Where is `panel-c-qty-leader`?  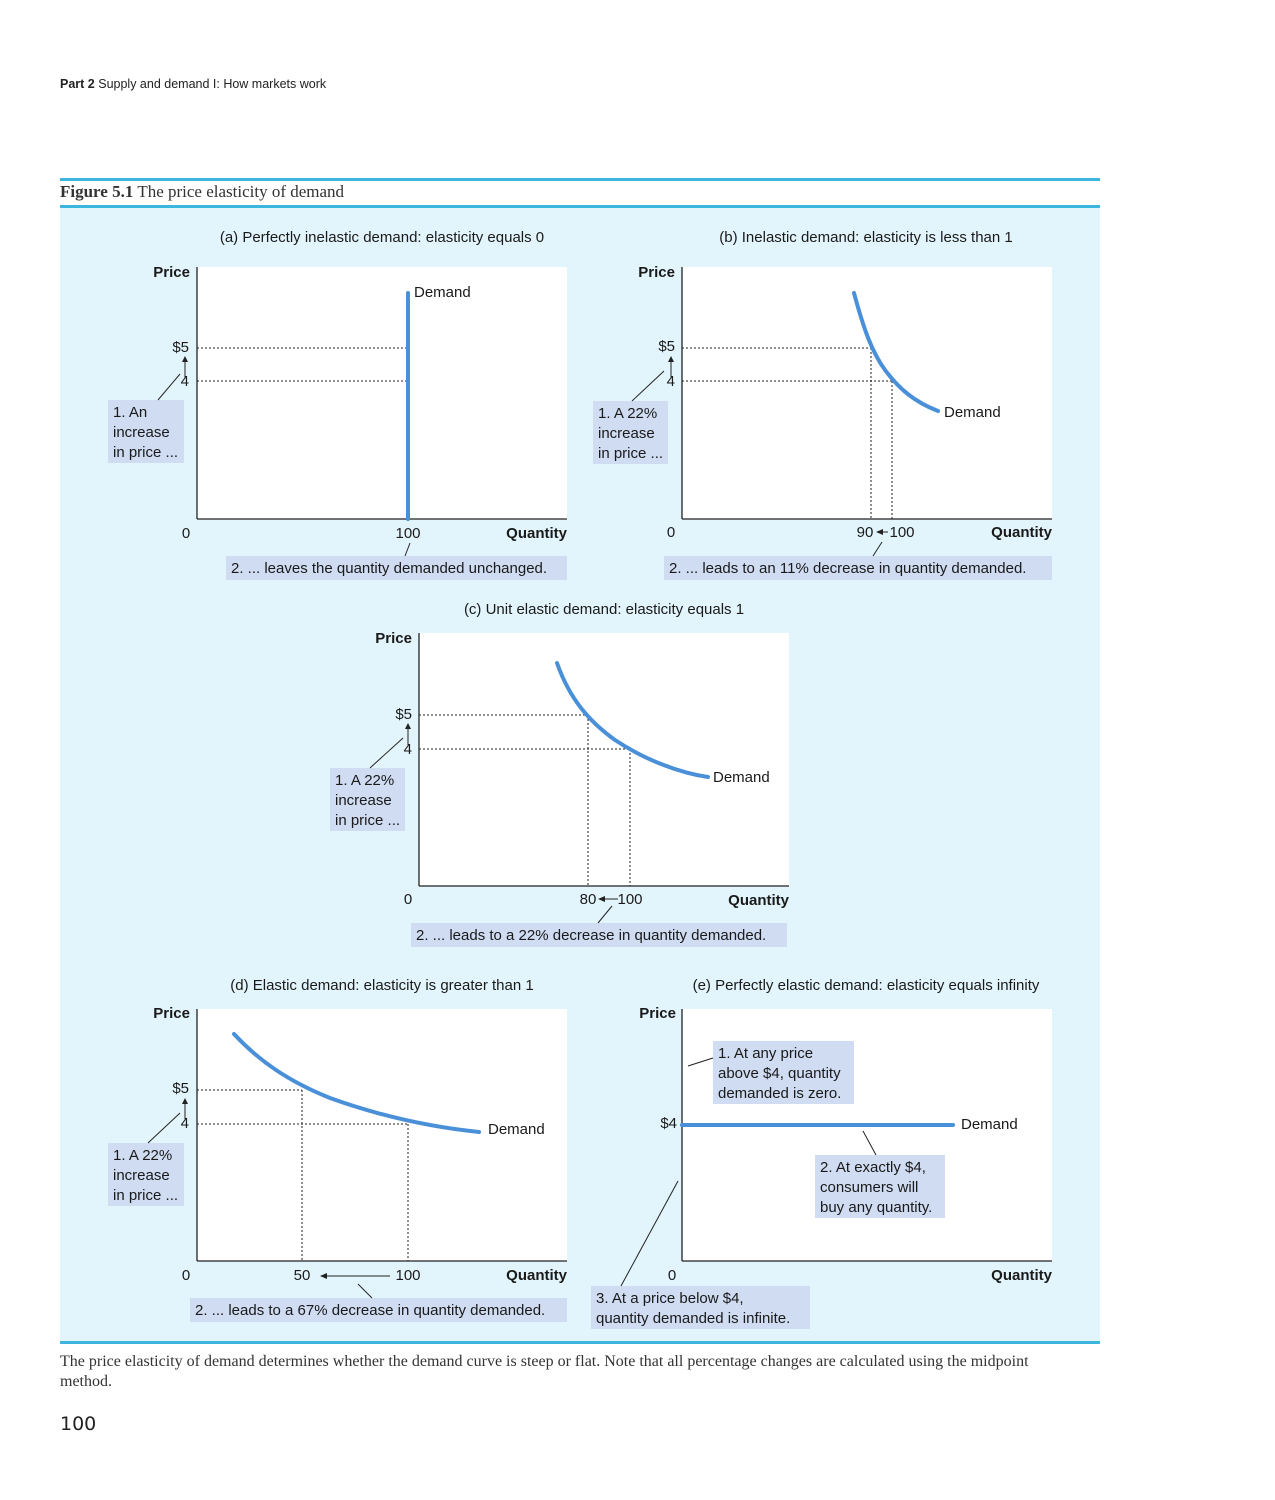 panel-c-qty-leader is located at coordinates (605, 914).